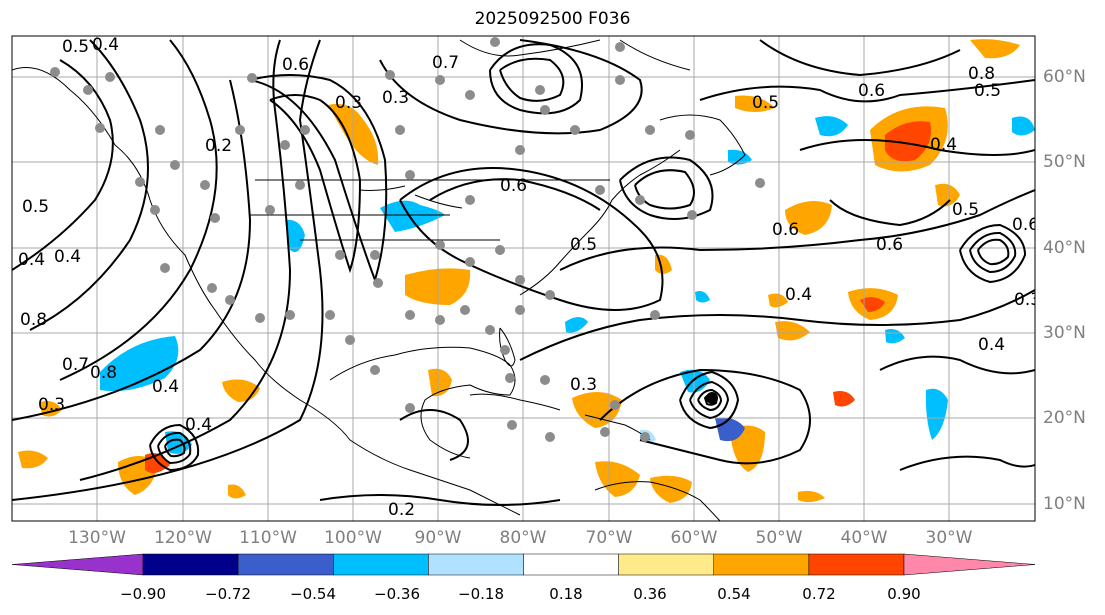 The height and width of the screenshot is (615, 1105). I want to click on map-title: 2025092500 F036, so click(552, 19).